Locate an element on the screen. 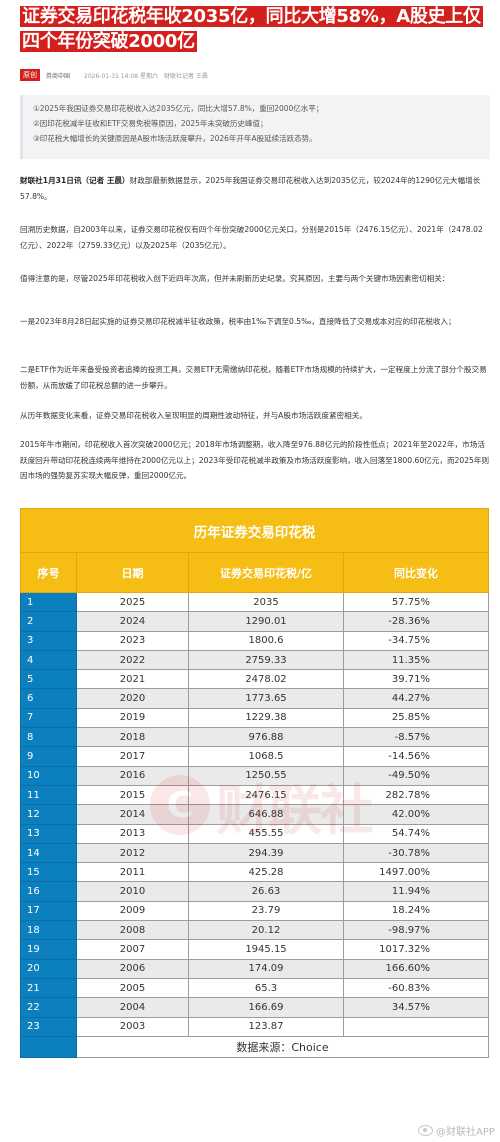 The height and width of the screenshot is (1142, 500). table-row: 20 2006 174.09 166.60% is located at coordinates (254, 968).